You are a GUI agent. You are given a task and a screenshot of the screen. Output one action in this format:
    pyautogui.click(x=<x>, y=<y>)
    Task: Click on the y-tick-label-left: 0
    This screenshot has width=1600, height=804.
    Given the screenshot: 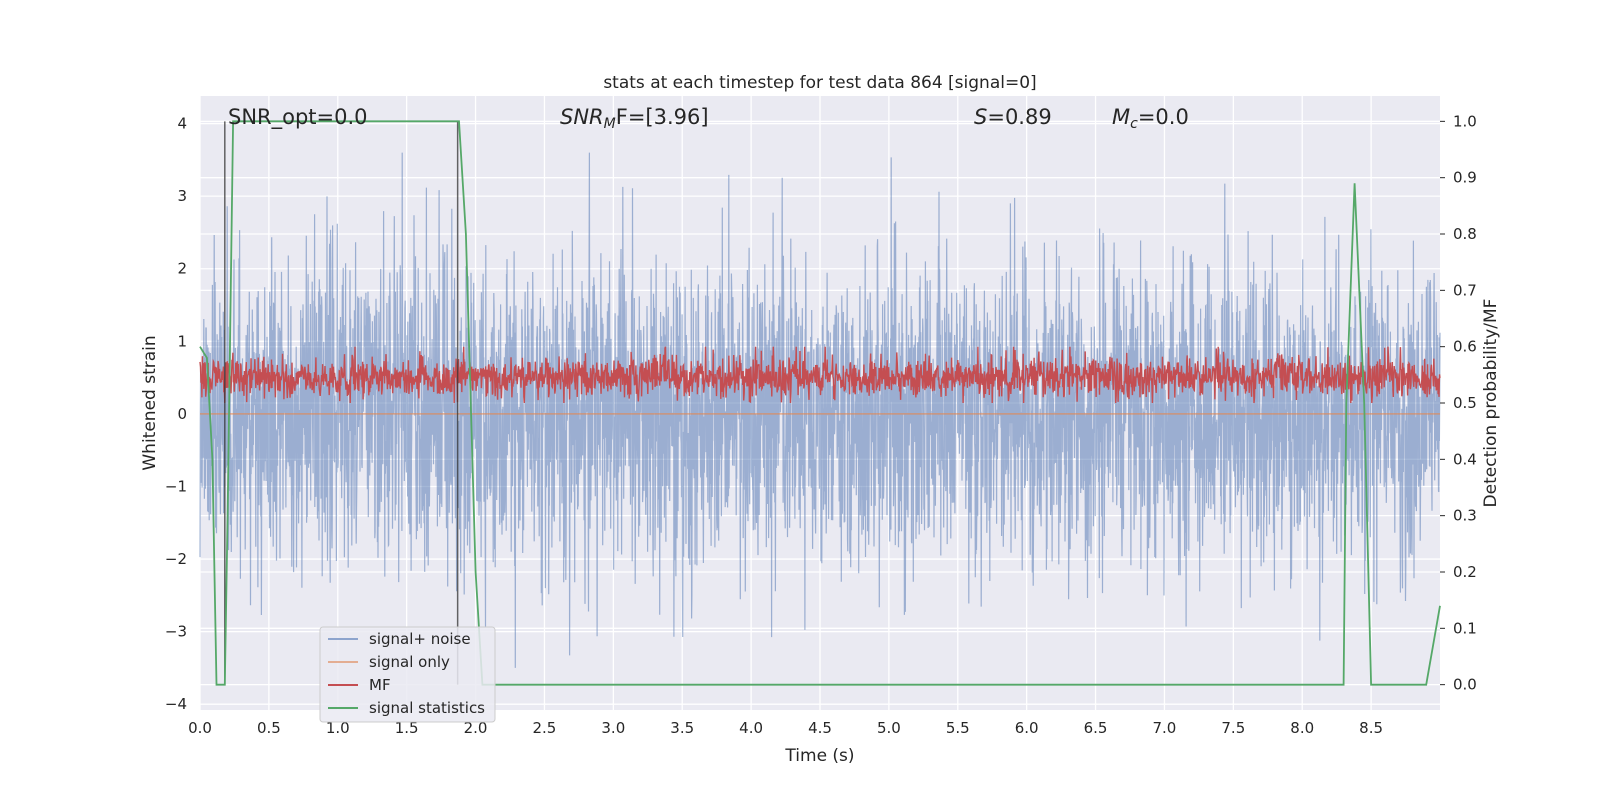 What is the action you would take?
    pyautogui.click(x=182, y=414)
    